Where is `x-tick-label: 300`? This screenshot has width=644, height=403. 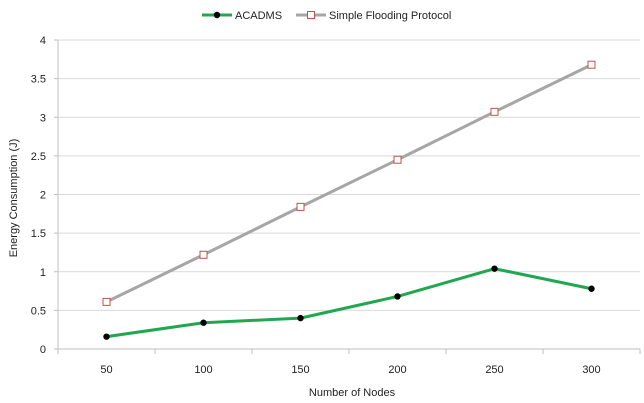
x-tick-label: 300 is located at coordinates (591, 370).